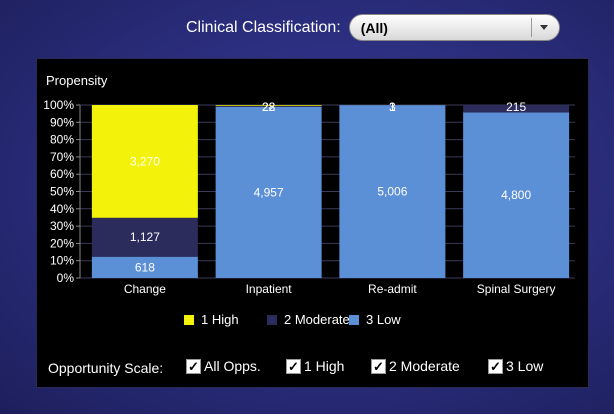 Image resolution: width=614 pixels, height=414 pixels. I want to click on category-label: Change, so click(145, 289).